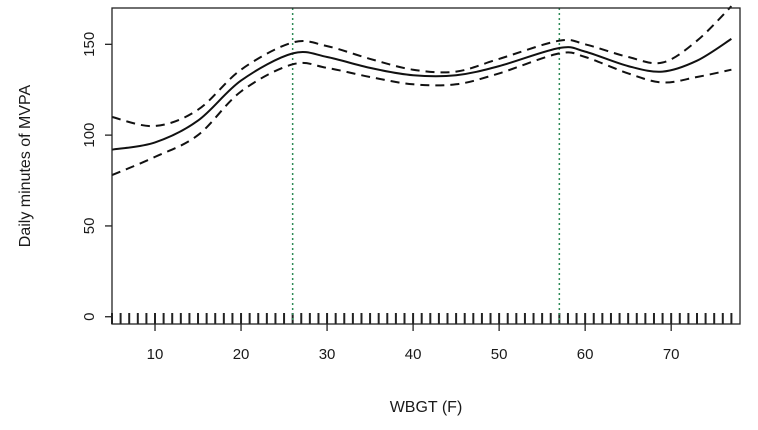  Describe the element at coordinates (426, 407) in the screenshot. I see `x-axis-label: WBGT (F)` at that location.